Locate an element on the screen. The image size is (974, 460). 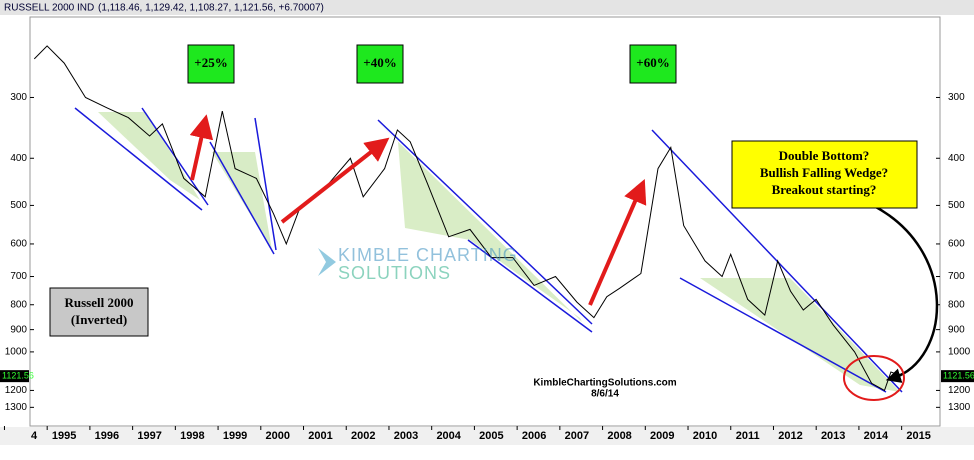
callout-text: Breakout starting? is located at coordinates (824, 189).